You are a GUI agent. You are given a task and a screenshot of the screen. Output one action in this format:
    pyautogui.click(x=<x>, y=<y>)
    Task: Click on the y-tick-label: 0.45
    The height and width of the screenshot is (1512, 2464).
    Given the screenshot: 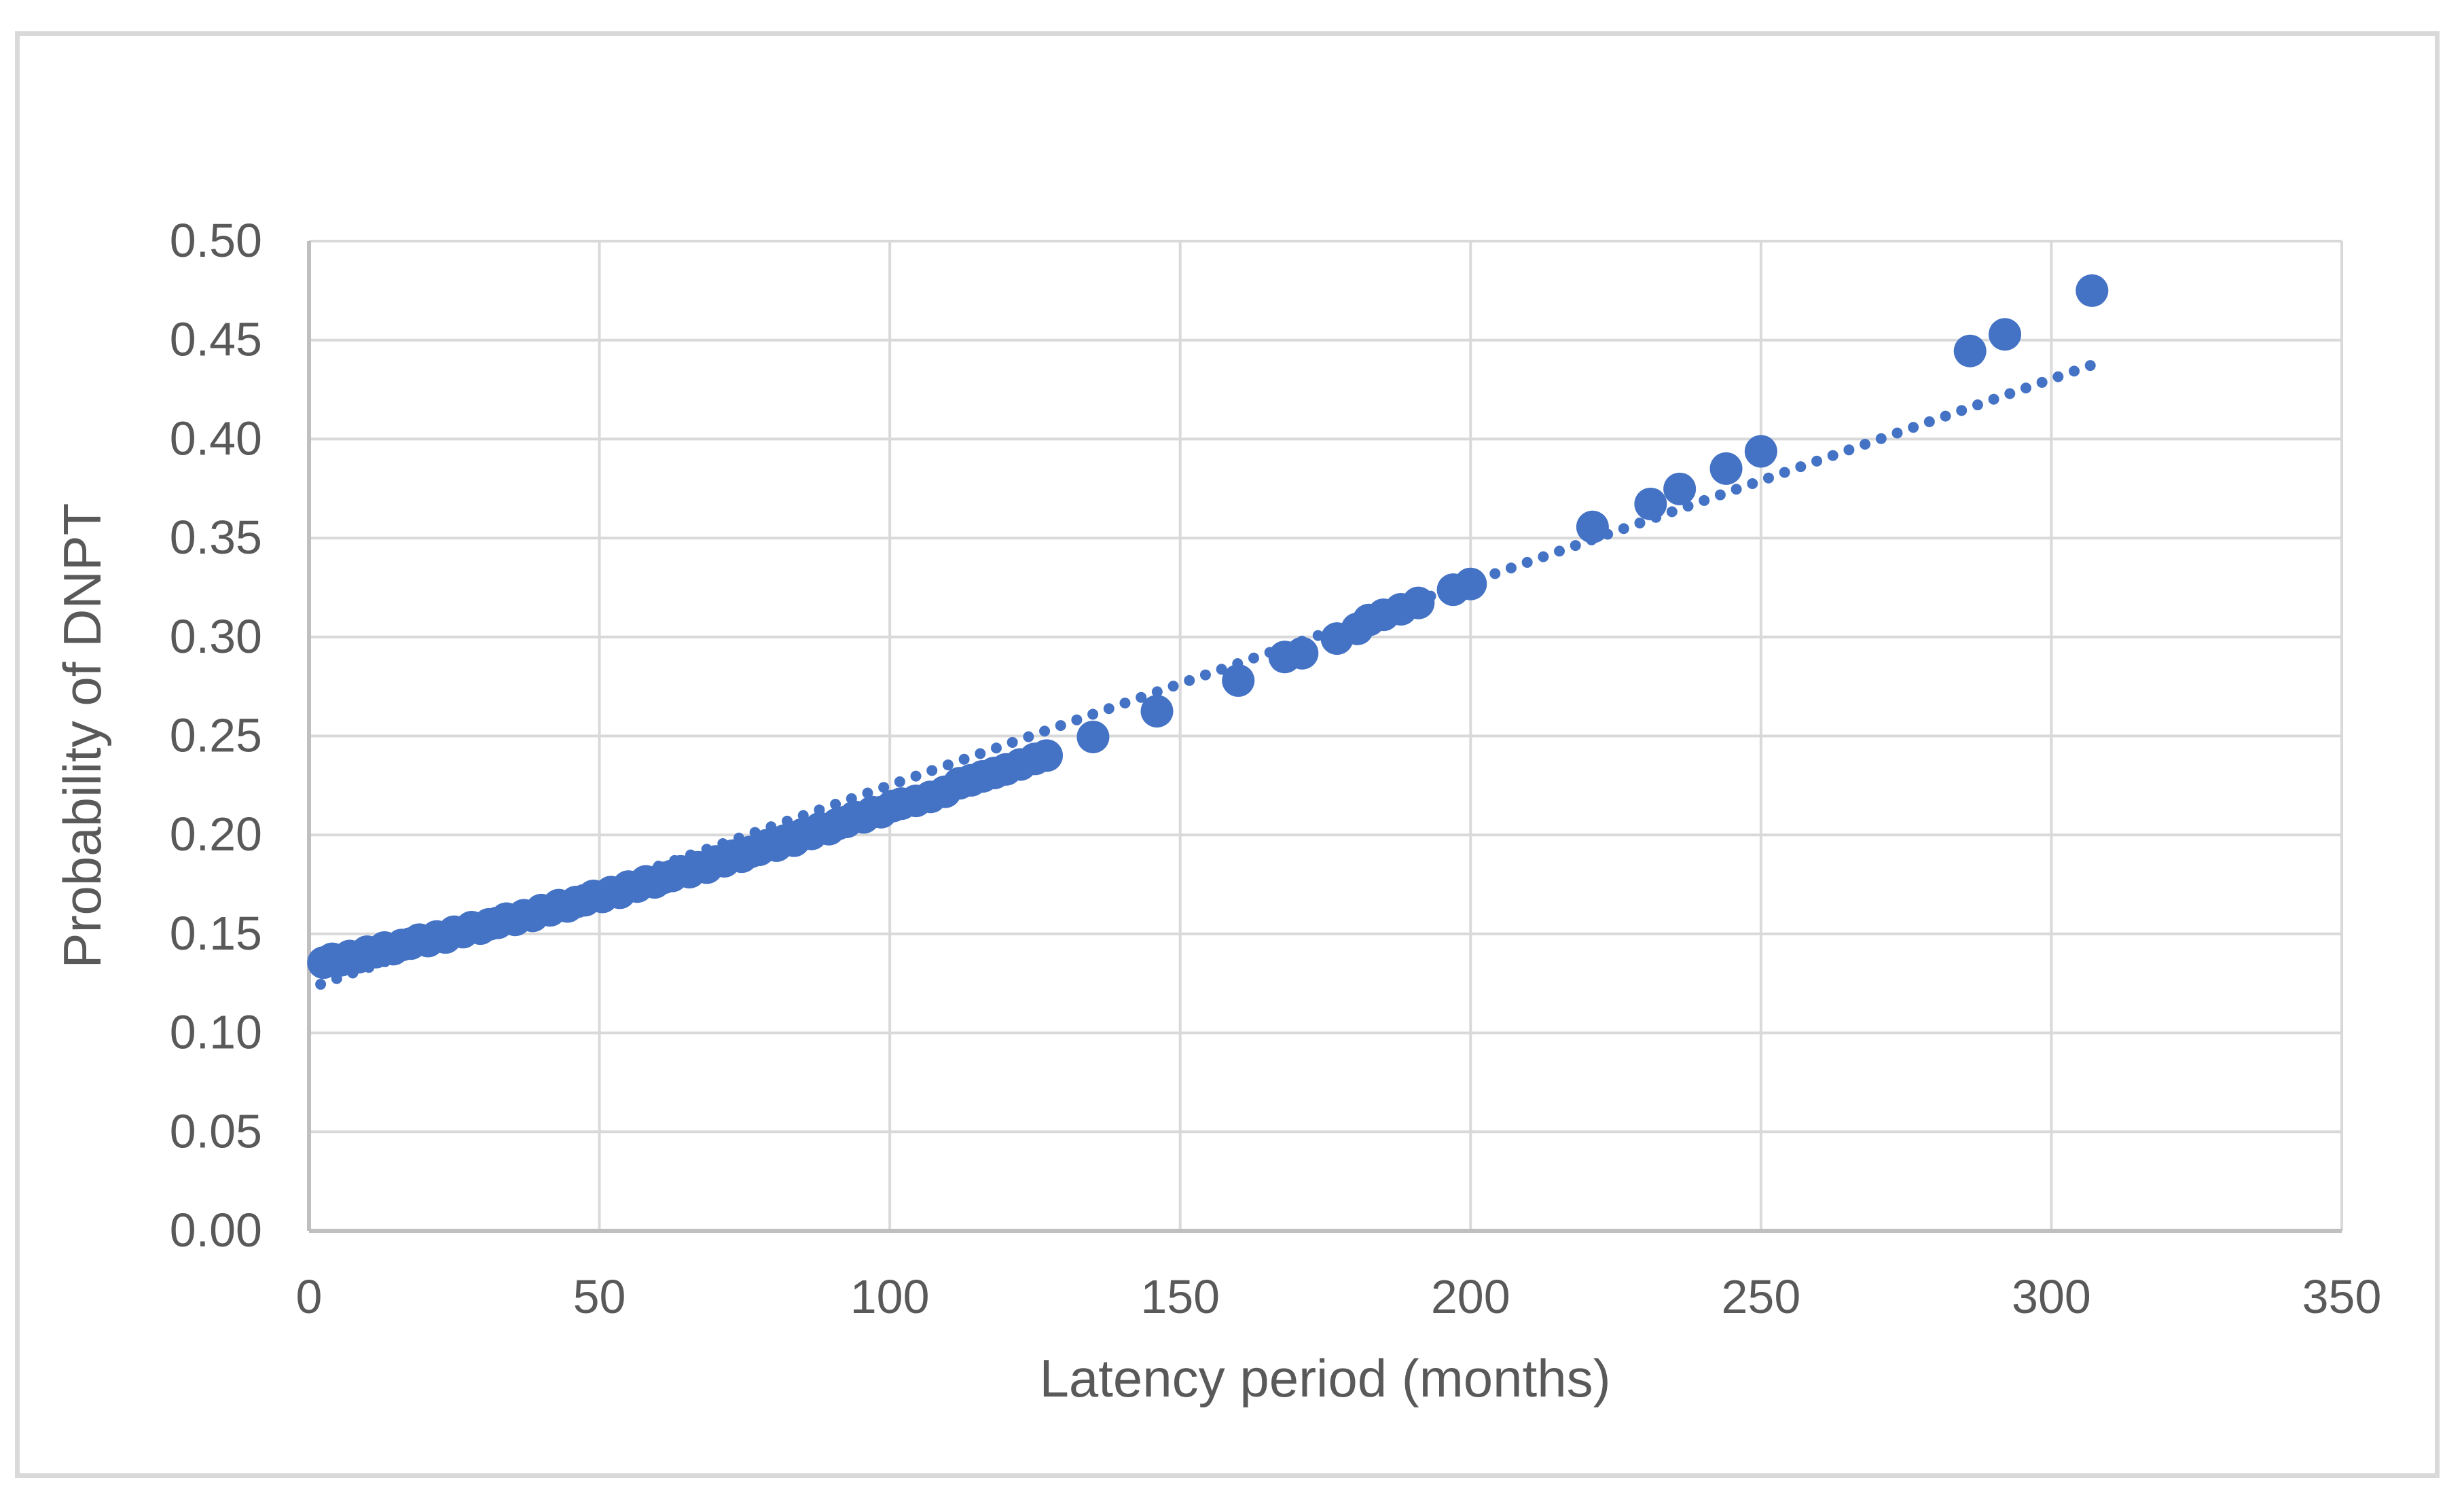 What is the action you would take?
    pyautogui.click(x=216, y=339)
    